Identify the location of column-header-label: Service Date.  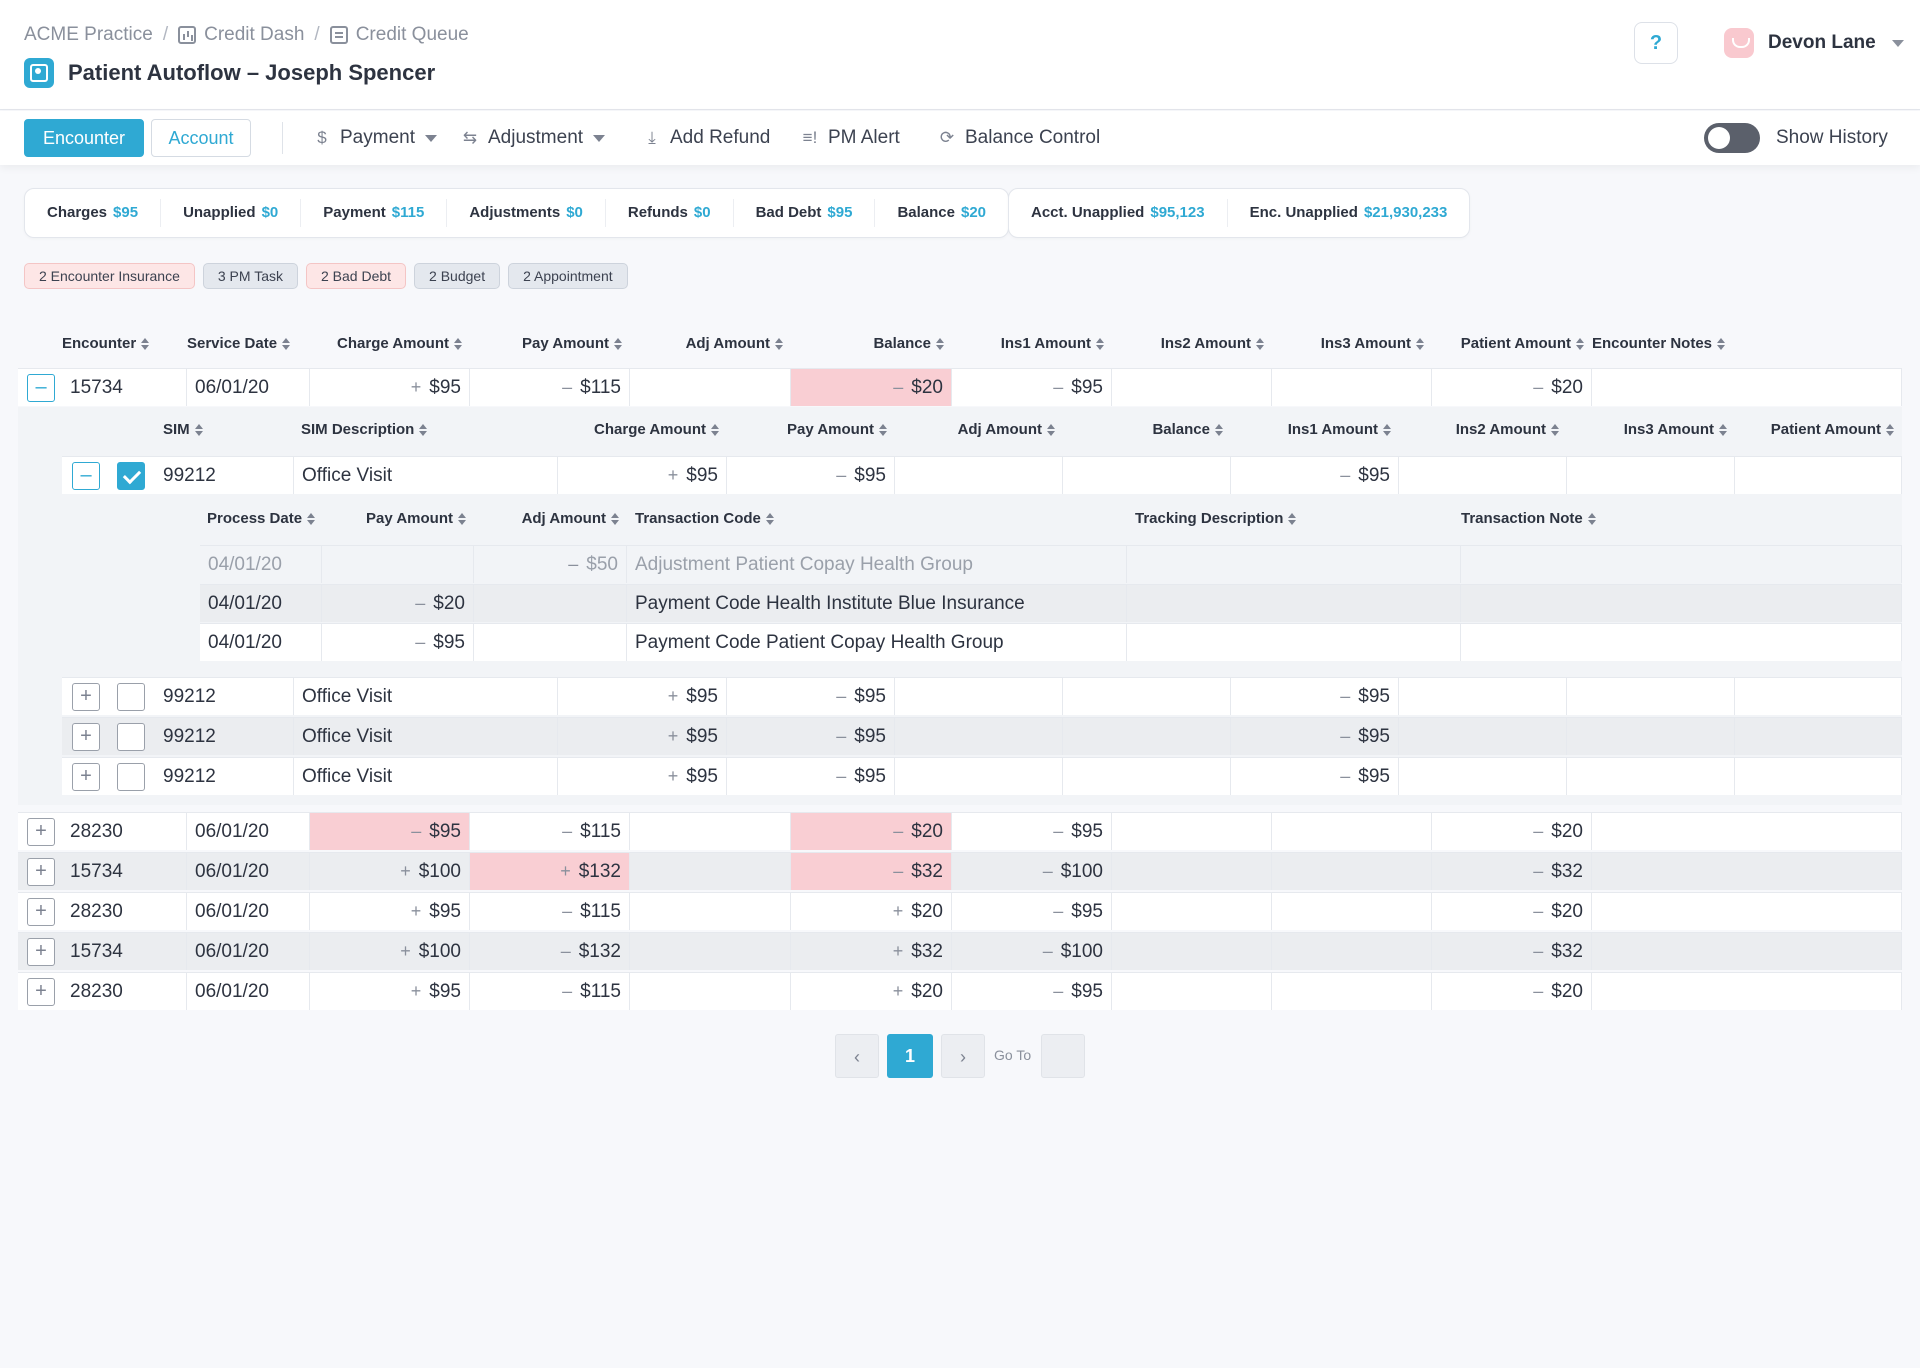
(232, 343).